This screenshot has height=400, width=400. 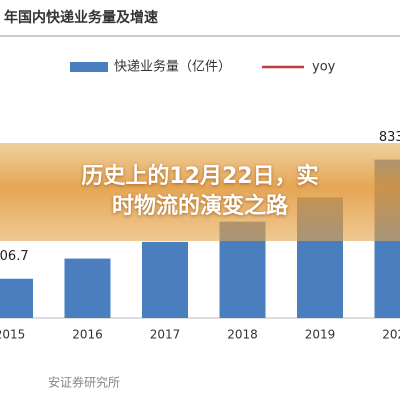 What do you see at coordinates (89, 67) in the screenshot?
I see `legend-swatch` at bounding box center [89, 67].